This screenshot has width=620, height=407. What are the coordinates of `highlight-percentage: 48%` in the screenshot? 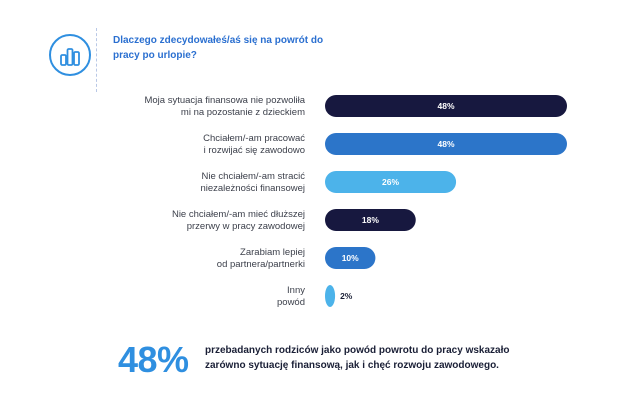 It's located at (153, 359).